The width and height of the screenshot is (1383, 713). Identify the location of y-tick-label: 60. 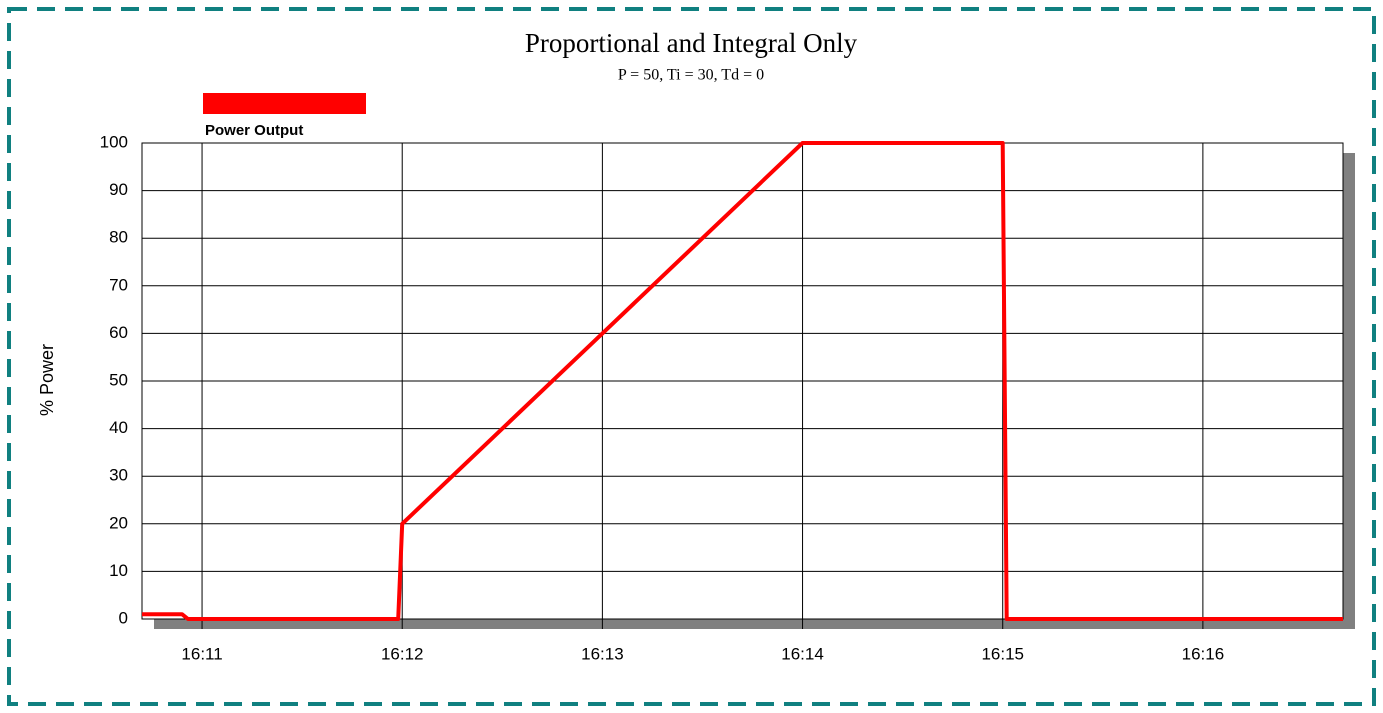
(118, 332).